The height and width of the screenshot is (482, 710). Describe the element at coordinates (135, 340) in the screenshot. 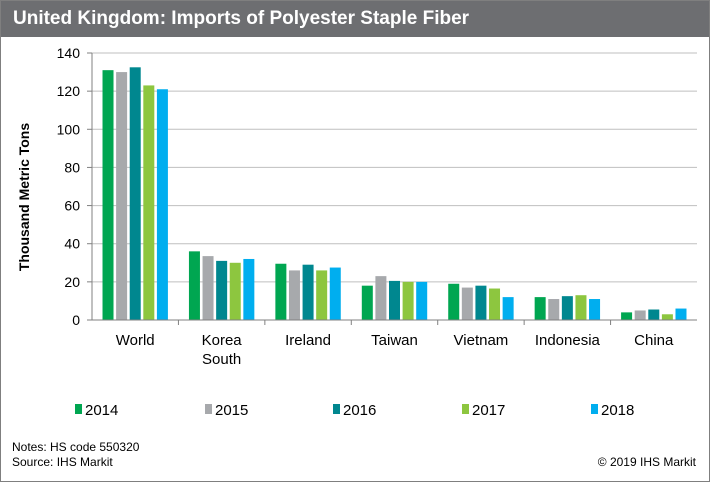

I see `x-tick-label: World` at that location.